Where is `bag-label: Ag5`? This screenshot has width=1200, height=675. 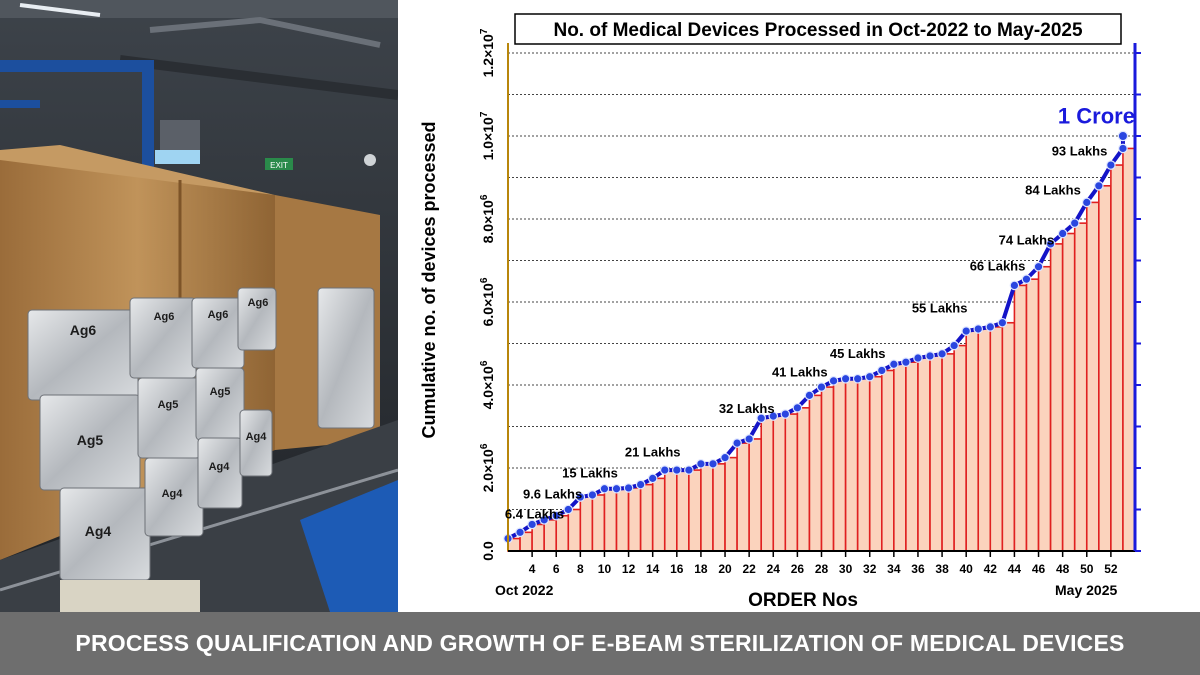
bag-label: Ag5 is located at coordinates (220, 392).